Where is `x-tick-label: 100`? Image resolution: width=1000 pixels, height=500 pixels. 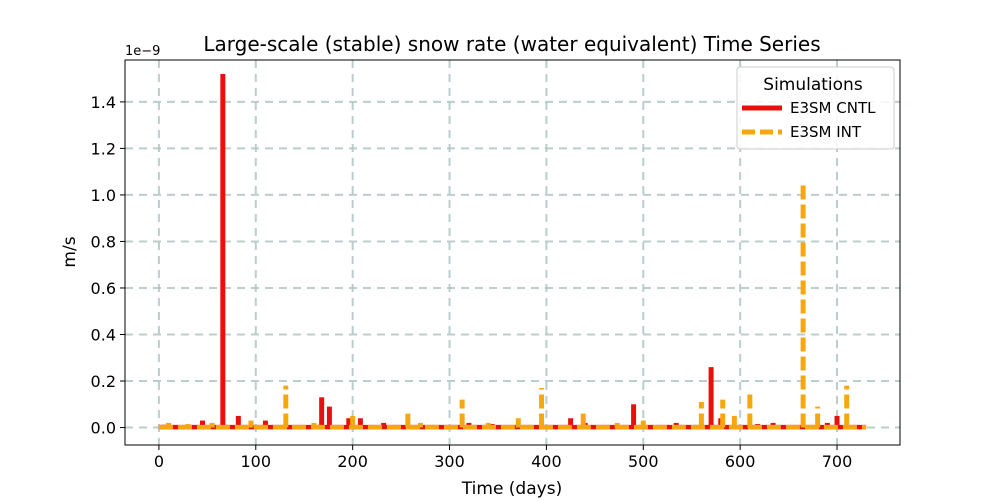
x-tick-label: 100 is located at coordinates (256, 461).